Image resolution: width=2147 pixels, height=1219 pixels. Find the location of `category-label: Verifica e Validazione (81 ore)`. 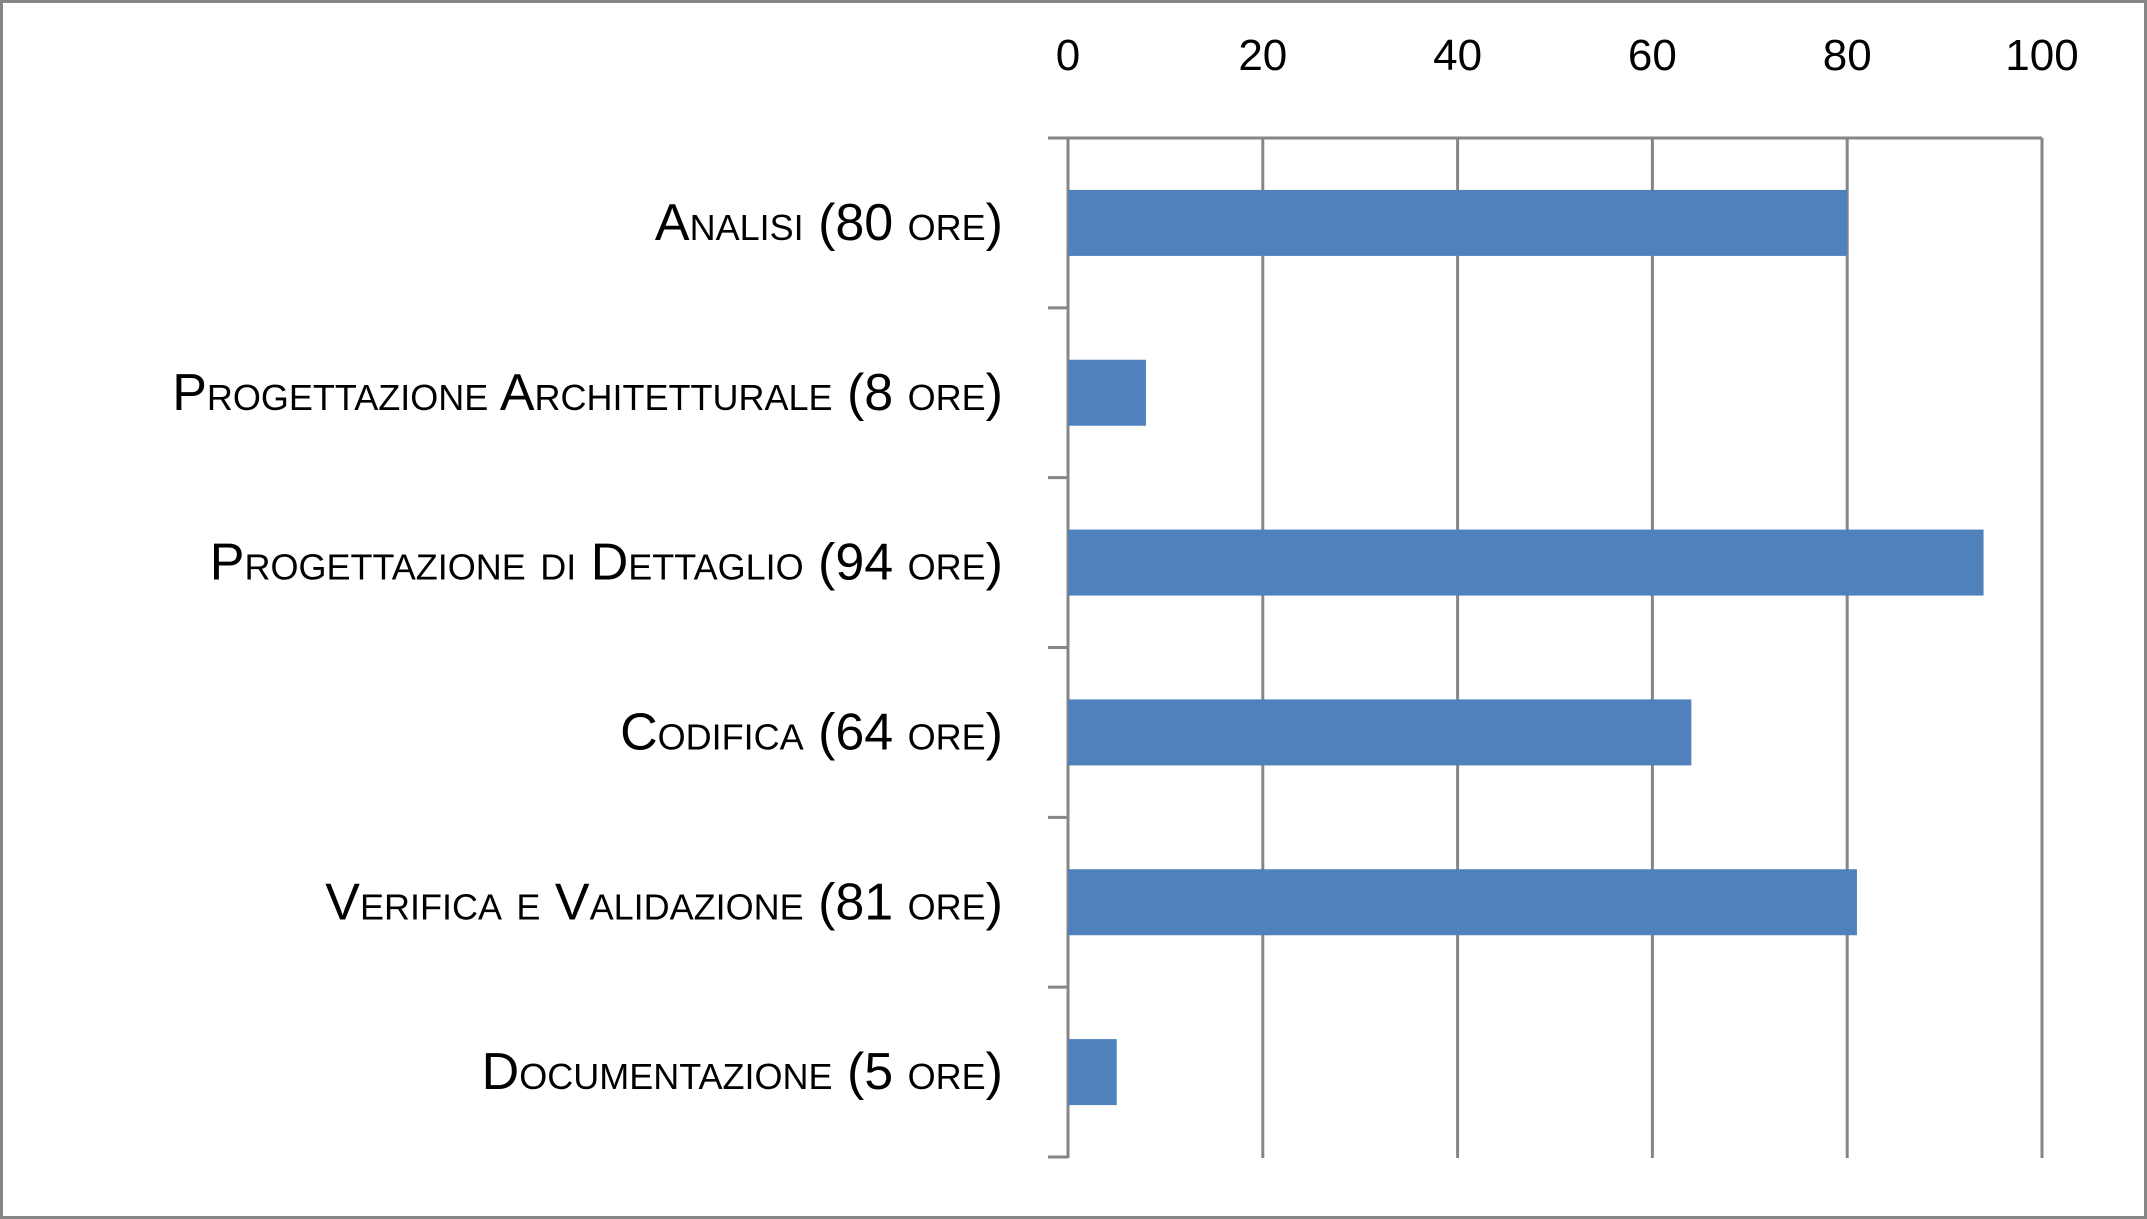

category-label: Verifica e Validazione (81 ore) is located at coordinates (664, 902).